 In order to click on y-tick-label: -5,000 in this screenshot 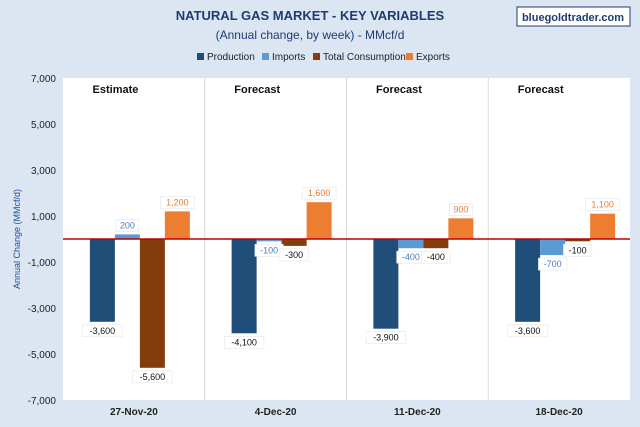, I will do `click(42, 355)`.